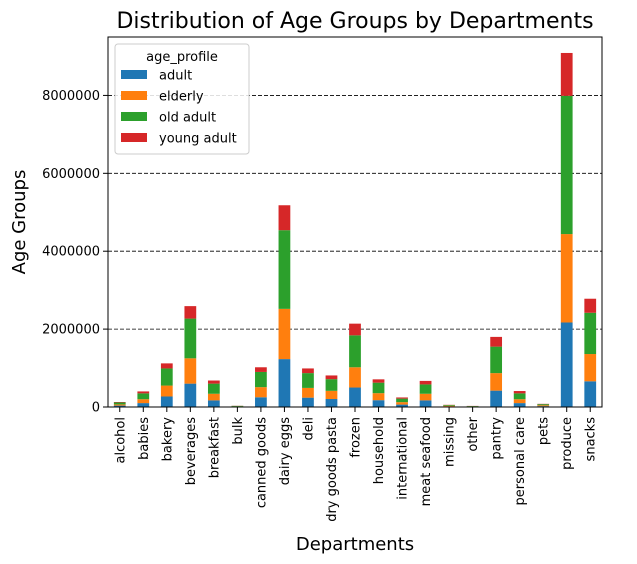 The width and height of the screenshot is (637, 564). Describe the element at coordinates (544, 431) in the screenshot. I see `x-tick-label: pets` at that location.